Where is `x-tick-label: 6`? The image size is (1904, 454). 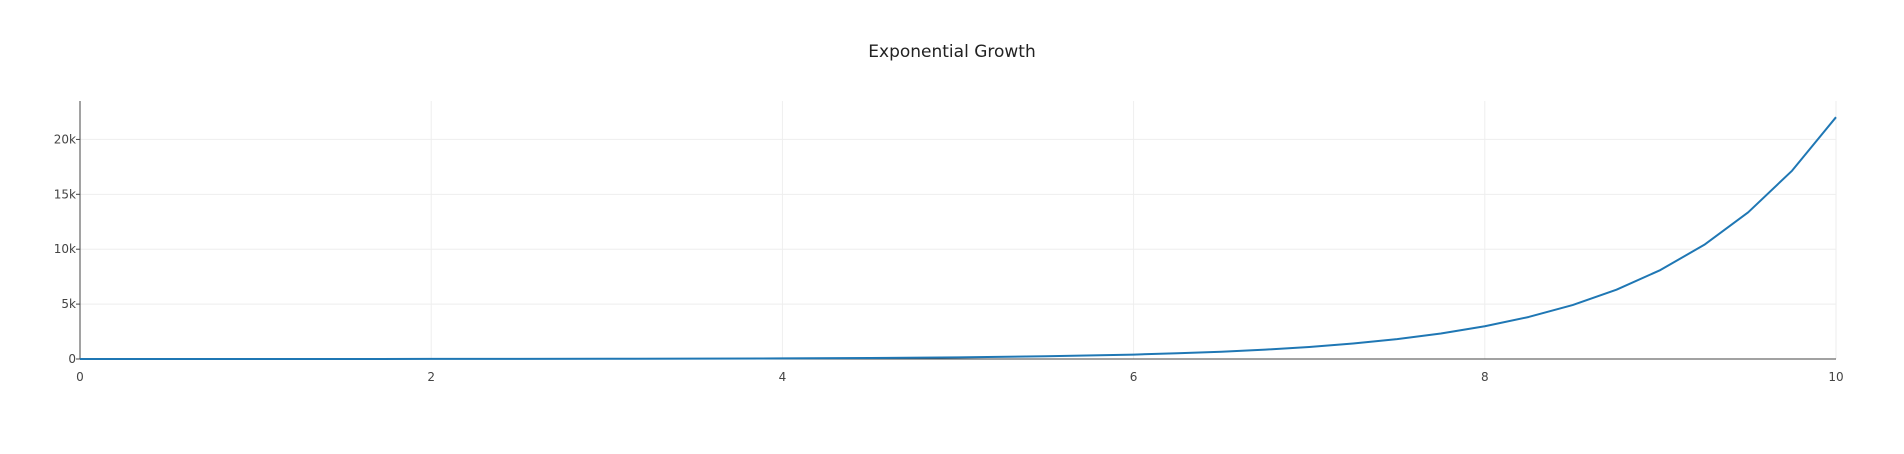 x-tick-label: 6 is located at coordinates (1134, 377).